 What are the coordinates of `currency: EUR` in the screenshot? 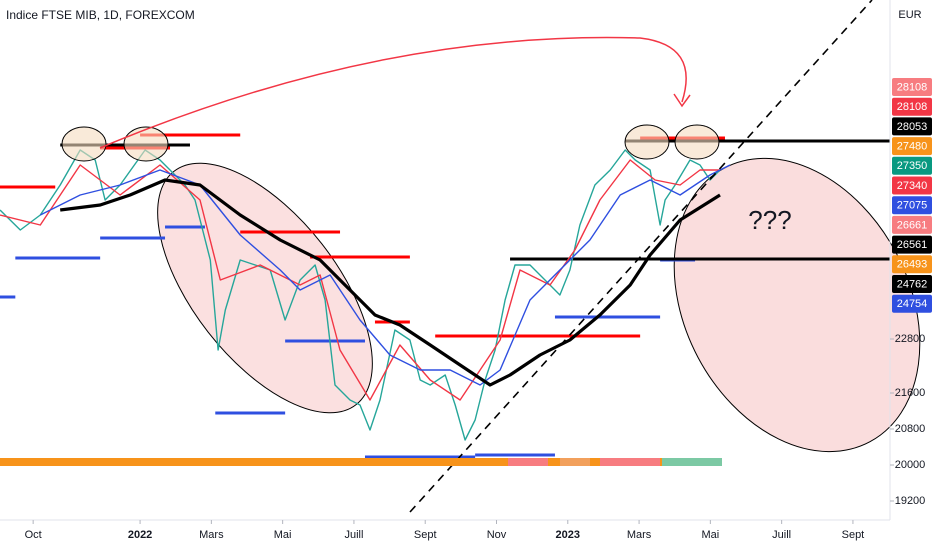 It's located at (909, 15).